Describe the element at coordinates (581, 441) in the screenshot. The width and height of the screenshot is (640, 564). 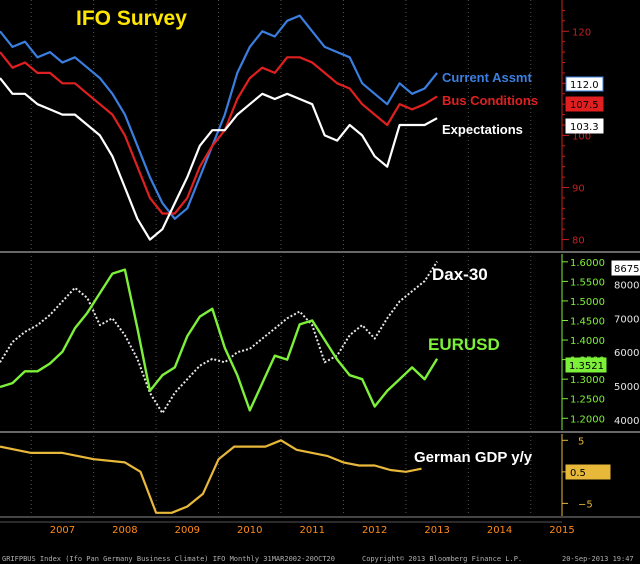
I see `gdp-y-tick-label: 5` at that location.